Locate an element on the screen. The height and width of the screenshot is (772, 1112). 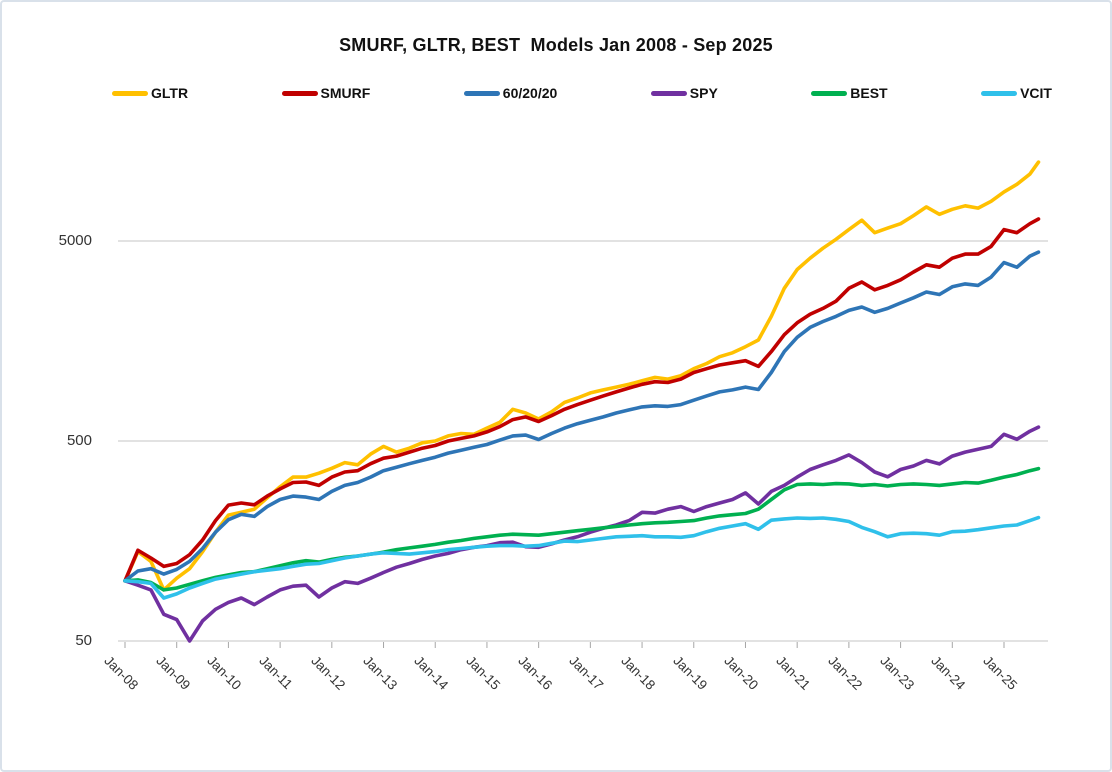
legend-item-smurf: SMURF is located at coordinates (326, 93).